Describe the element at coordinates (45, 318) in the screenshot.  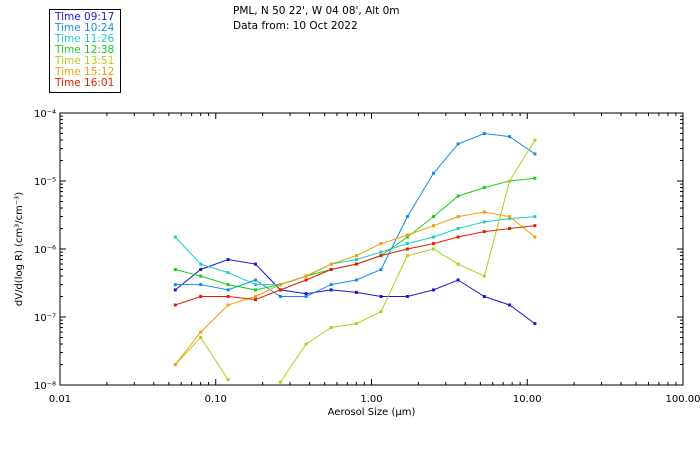
I see `y-tick-label: 10⁻⁷` at that location.